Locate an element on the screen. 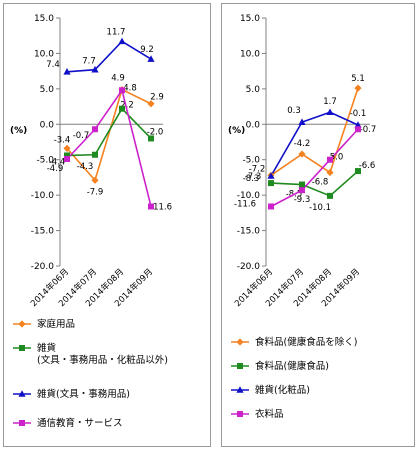 The height and width of the screenshot is (454, 419). data-label: 7.4 is located at coordinates (53, 65).